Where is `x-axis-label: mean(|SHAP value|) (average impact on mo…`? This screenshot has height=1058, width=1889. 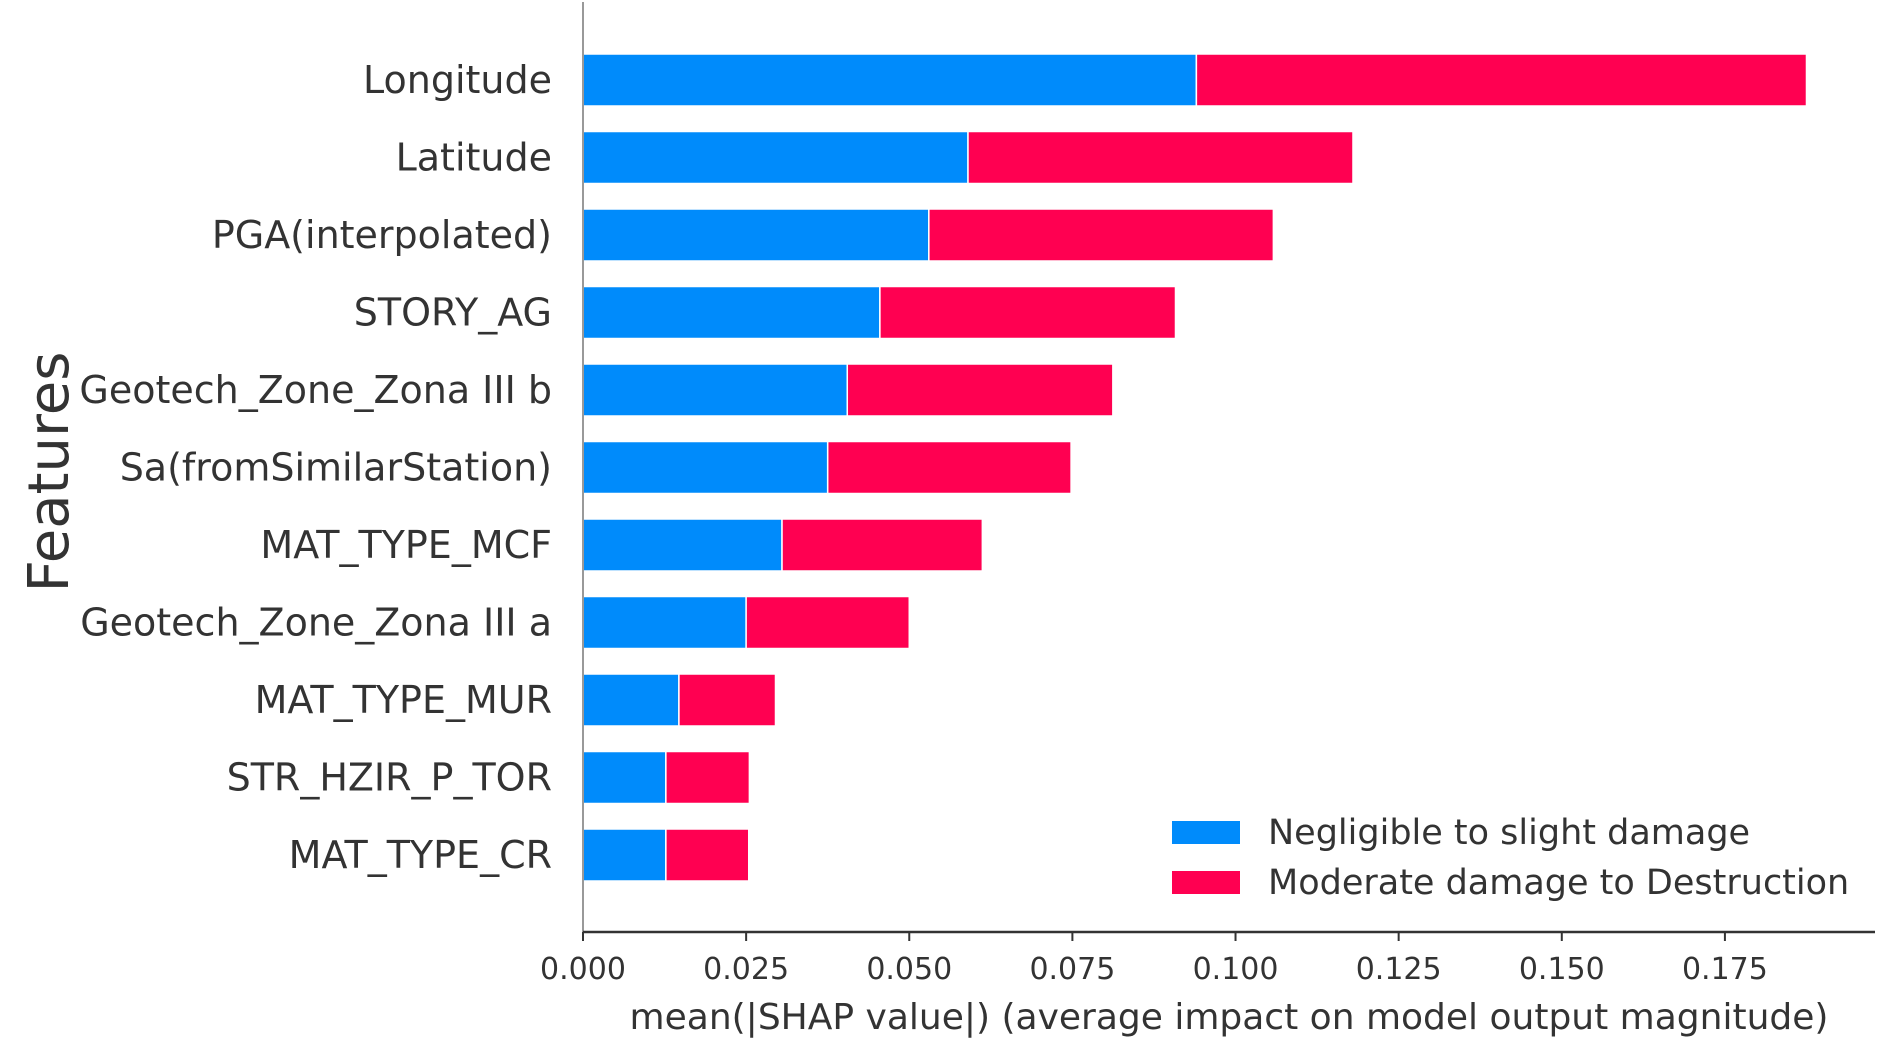
x-axis-label: mean(|SHAP value|) (average impact on mo… is located at coordinates (1229, 1017).